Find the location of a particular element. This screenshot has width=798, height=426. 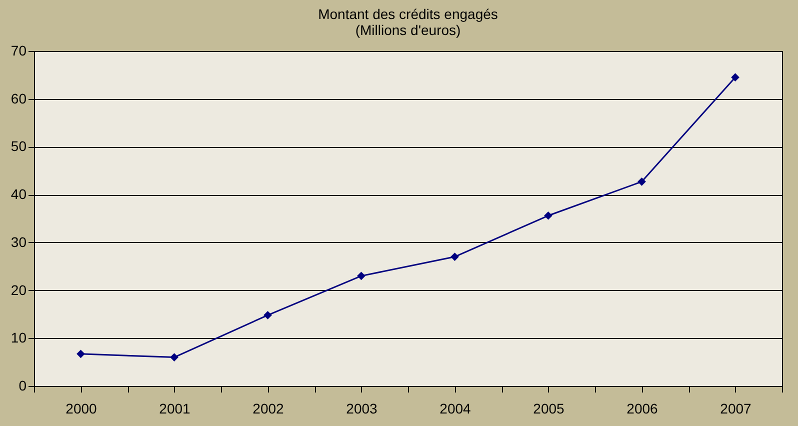

y-tick-label: 30 is located at coordinates (18, 242).